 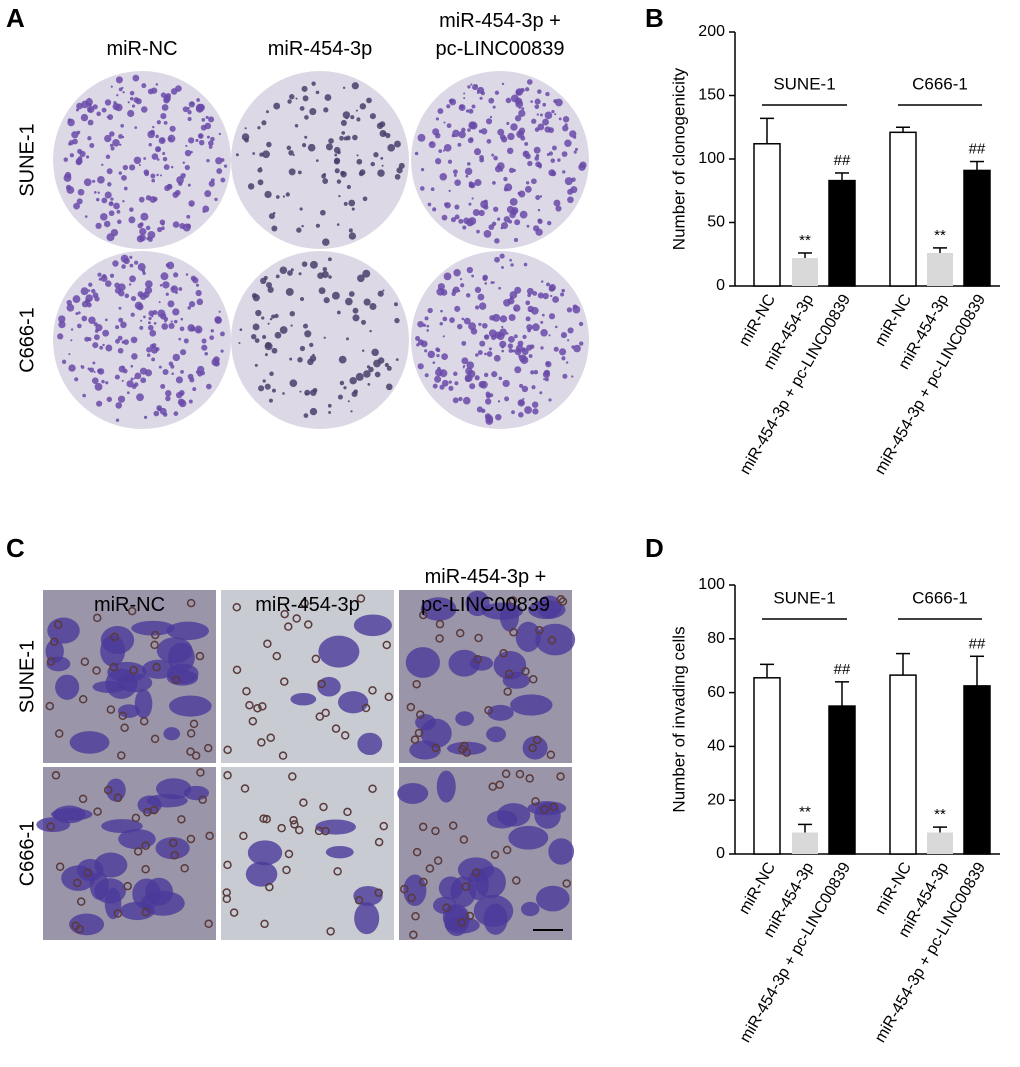 What do you see at coordinates (711, 158) in the screenshot?
I see `y-tick-label: 100` at bounding box center [711, 158].